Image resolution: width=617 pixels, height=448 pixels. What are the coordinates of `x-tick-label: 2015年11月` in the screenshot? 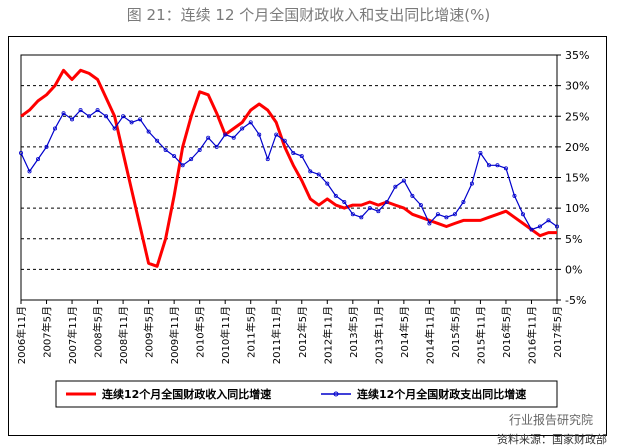 It's located at (480, 335).